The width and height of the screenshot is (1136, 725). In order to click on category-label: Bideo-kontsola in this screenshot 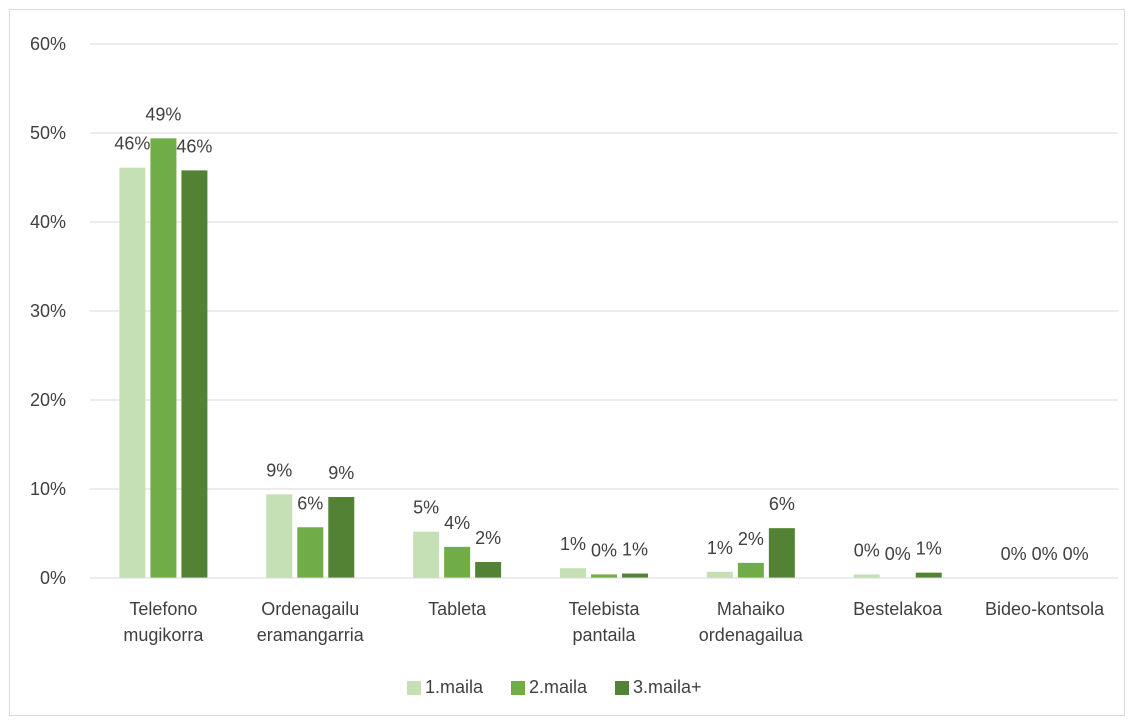, I will do `click(1045, 609)`.